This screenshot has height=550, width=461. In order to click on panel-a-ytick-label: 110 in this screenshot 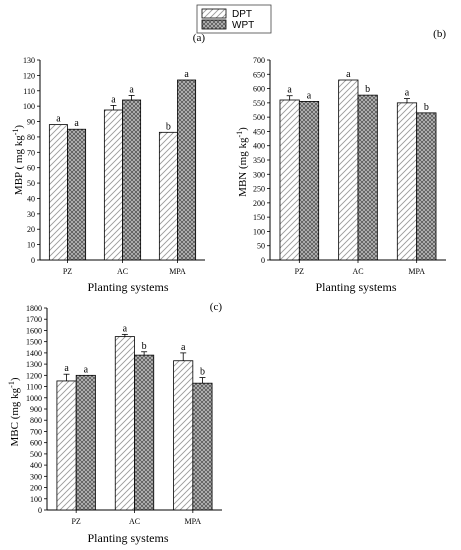, I will do `click(29, 91)`.